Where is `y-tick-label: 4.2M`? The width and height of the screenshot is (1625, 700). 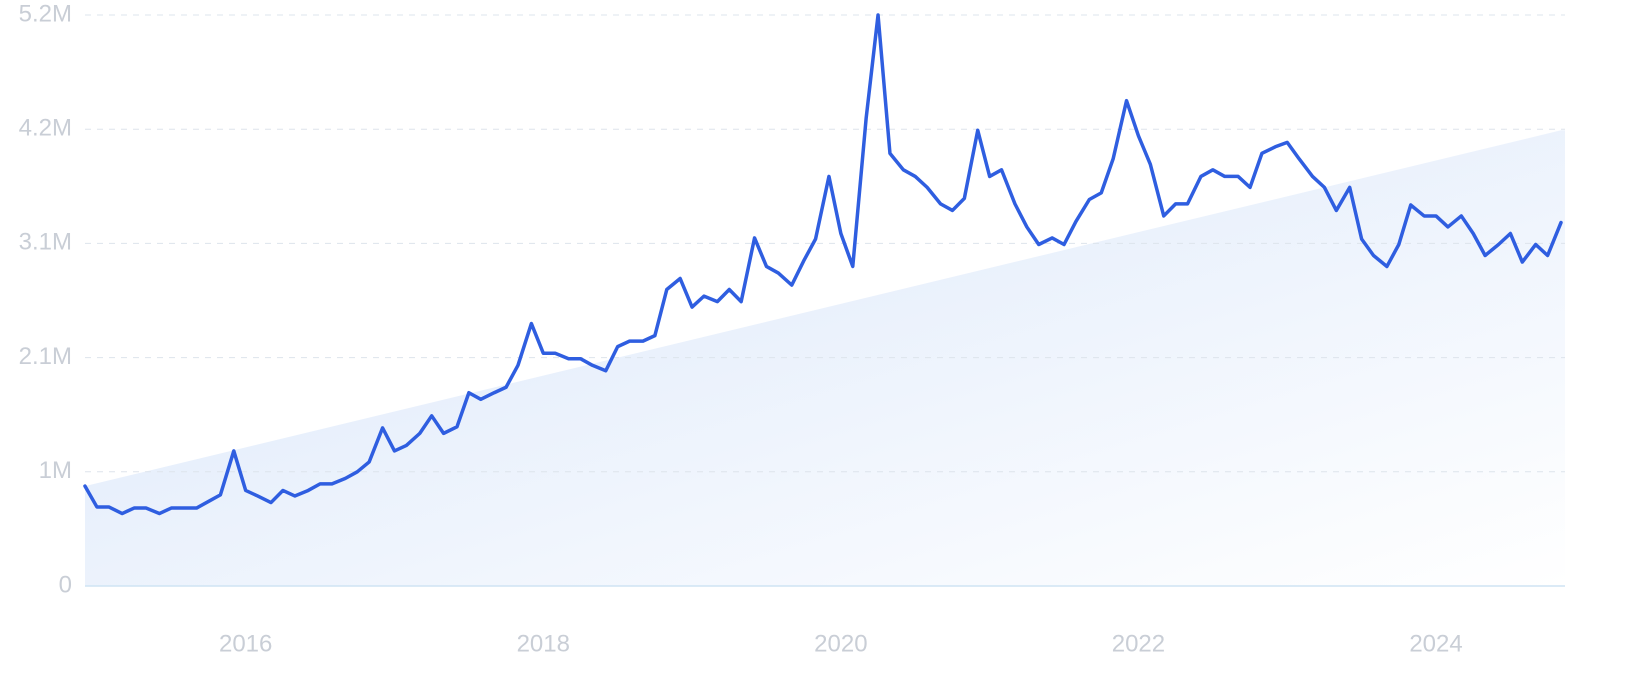 y-tick-label: 4.2M is located at coordinates (45, 128).